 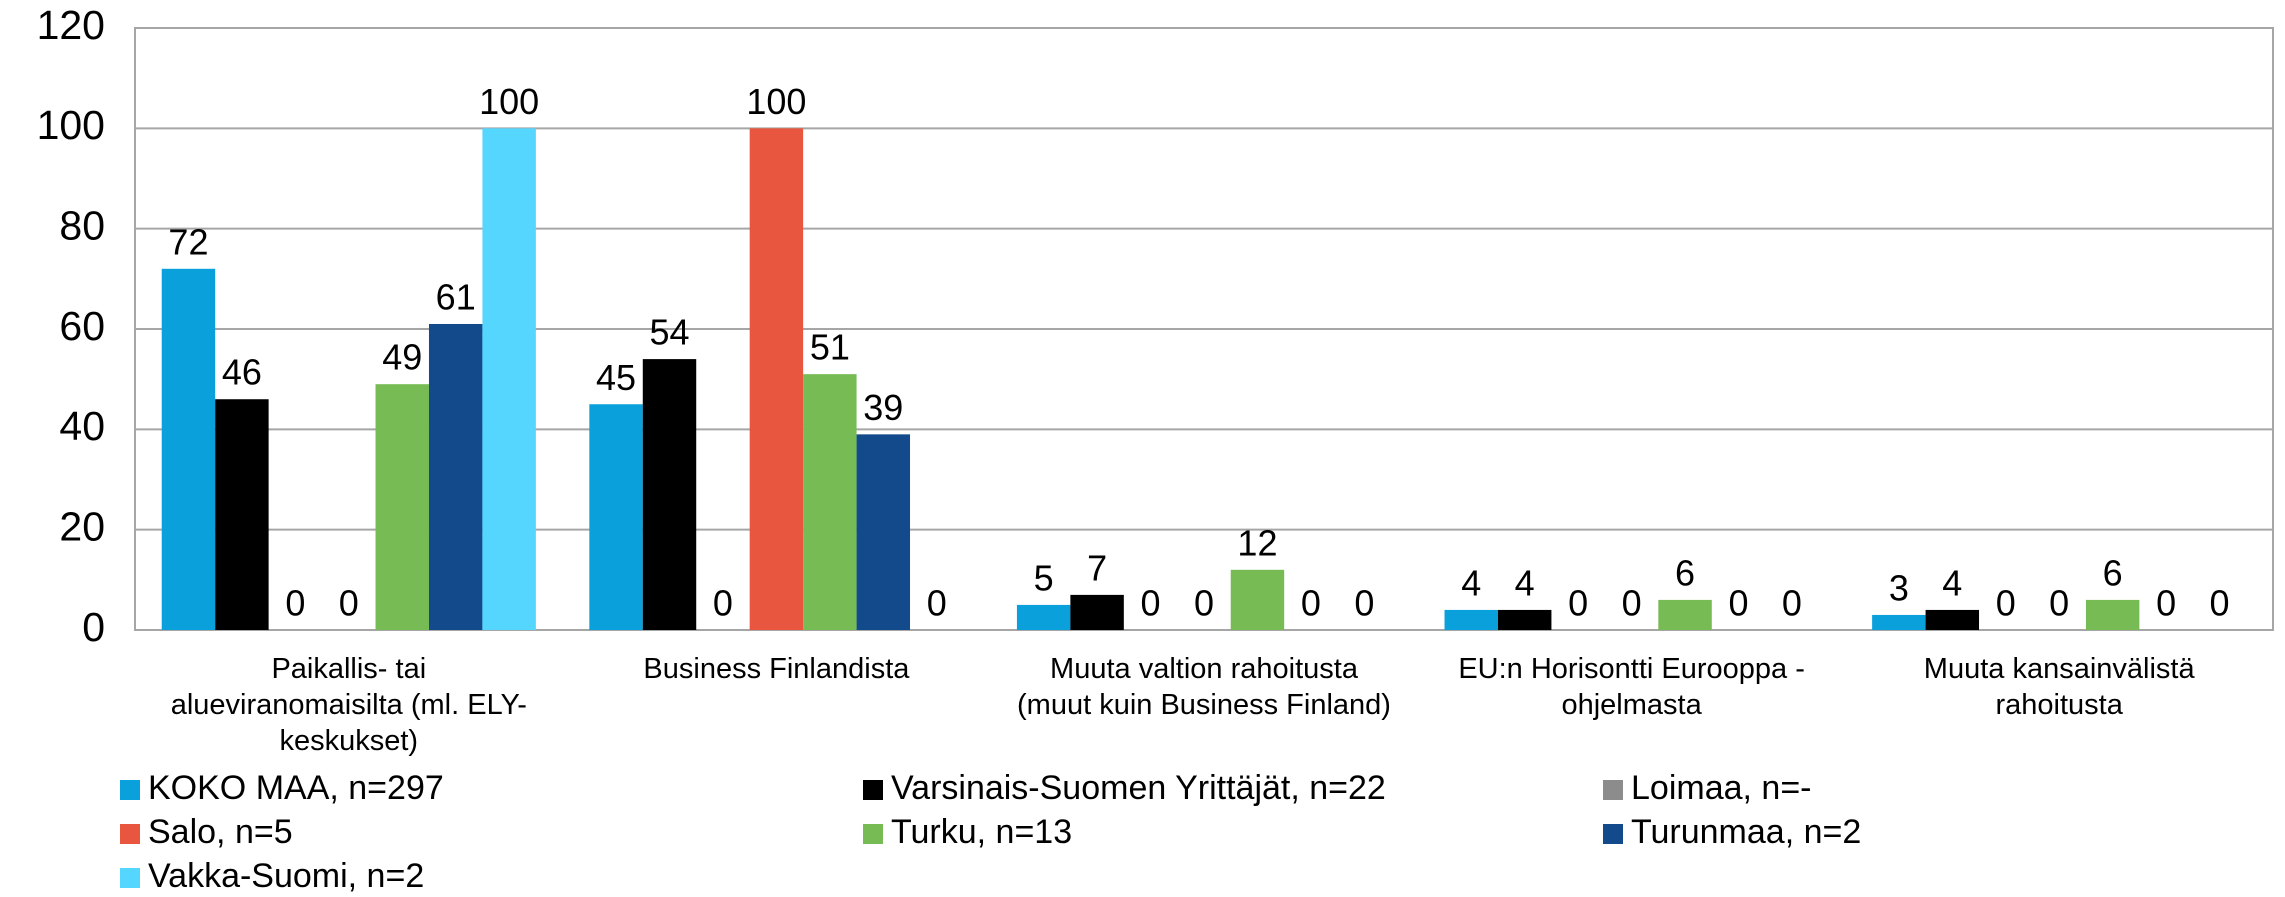 What do you see at coordinates (82, 426) in the screenshot?
I see `y-tick-label: 40` at bounding box center [82, 426].